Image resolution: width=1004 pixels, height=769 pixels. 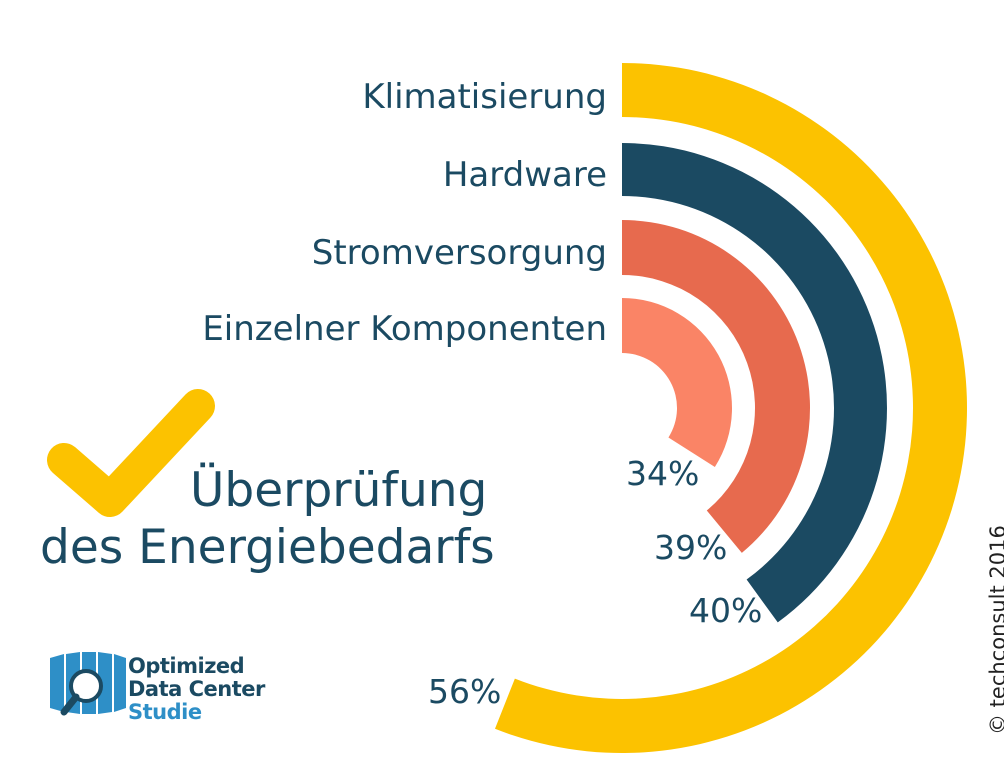 I want to click on arc-bar-stromversorgung, so click(x=716, y=386).